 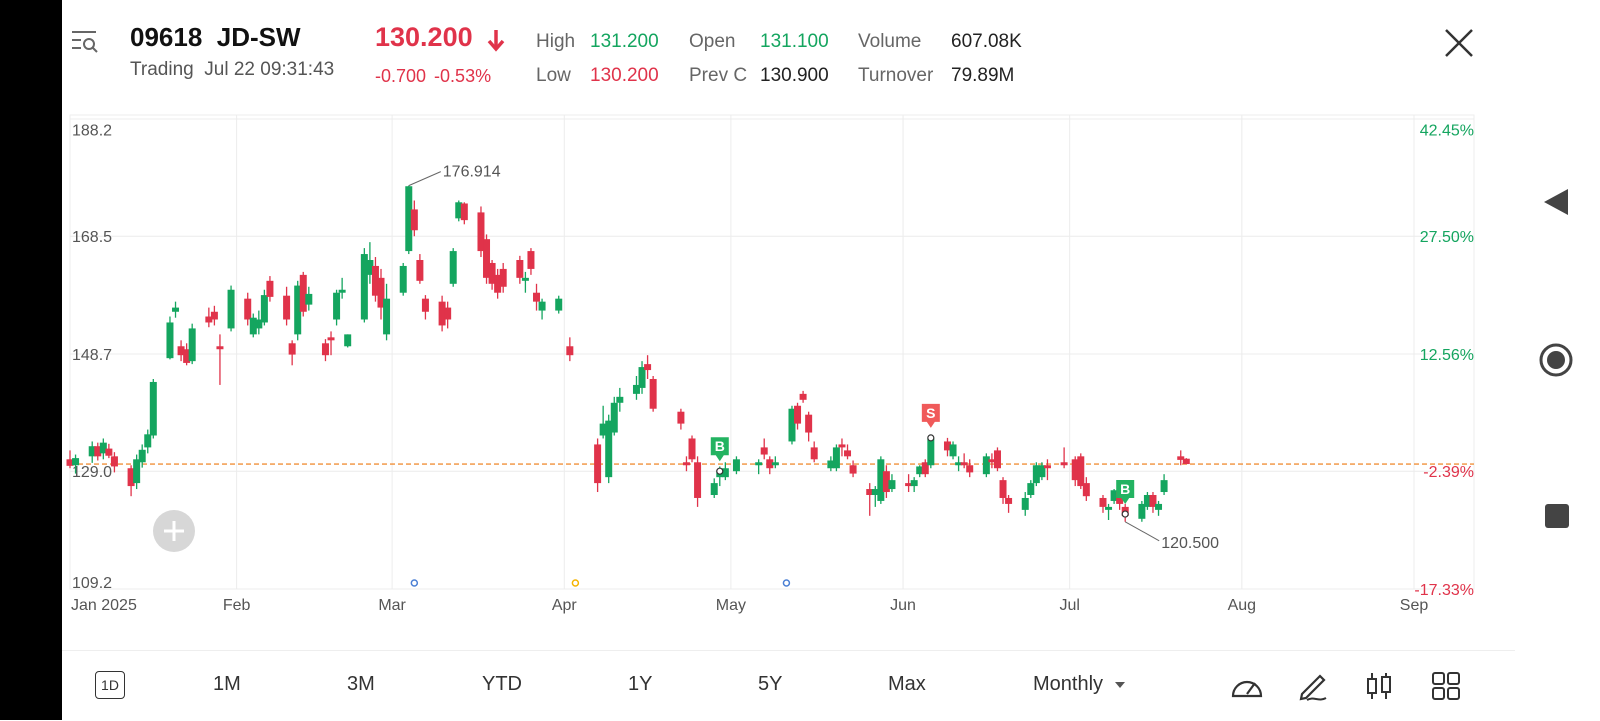 What do you see at coordinates (983, 75) in the screenshot?
I see `turnover-value: 79.89M` at bounding box center [983, 75].